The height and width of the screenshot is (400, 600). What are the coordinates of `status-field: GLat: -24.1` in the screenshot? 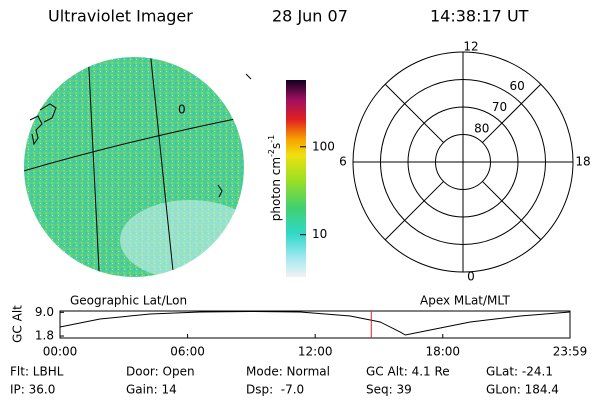 It's located at (519, 372).